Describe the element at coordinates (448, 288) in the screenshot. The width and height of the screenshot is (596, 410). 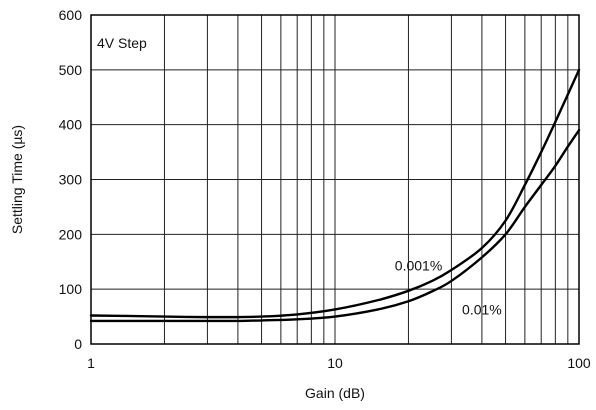
I see `series-labels: 0.001% 0.01%` at that location.